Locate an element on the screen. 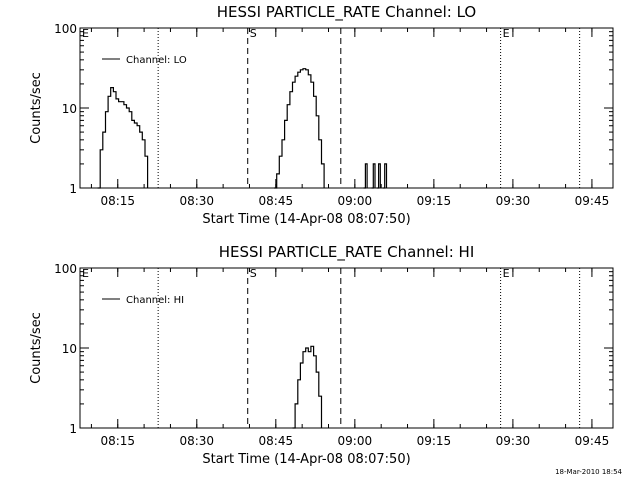  chart-title: HESSI PARTICLE_RATE Channel: HI is located at coordinates (347, 252).